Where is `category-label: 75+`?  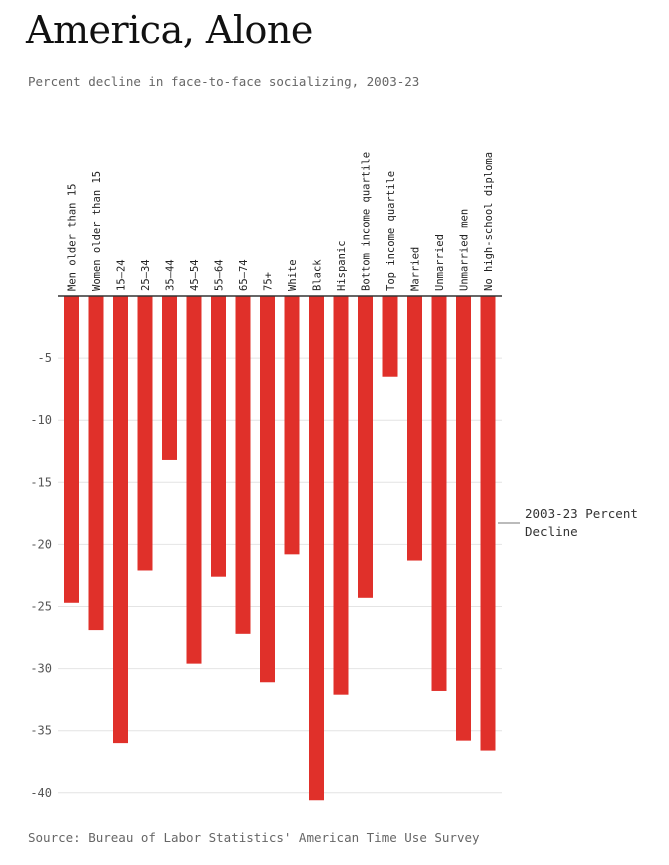
category-label: 75+ is located at coordinates (269, 281).